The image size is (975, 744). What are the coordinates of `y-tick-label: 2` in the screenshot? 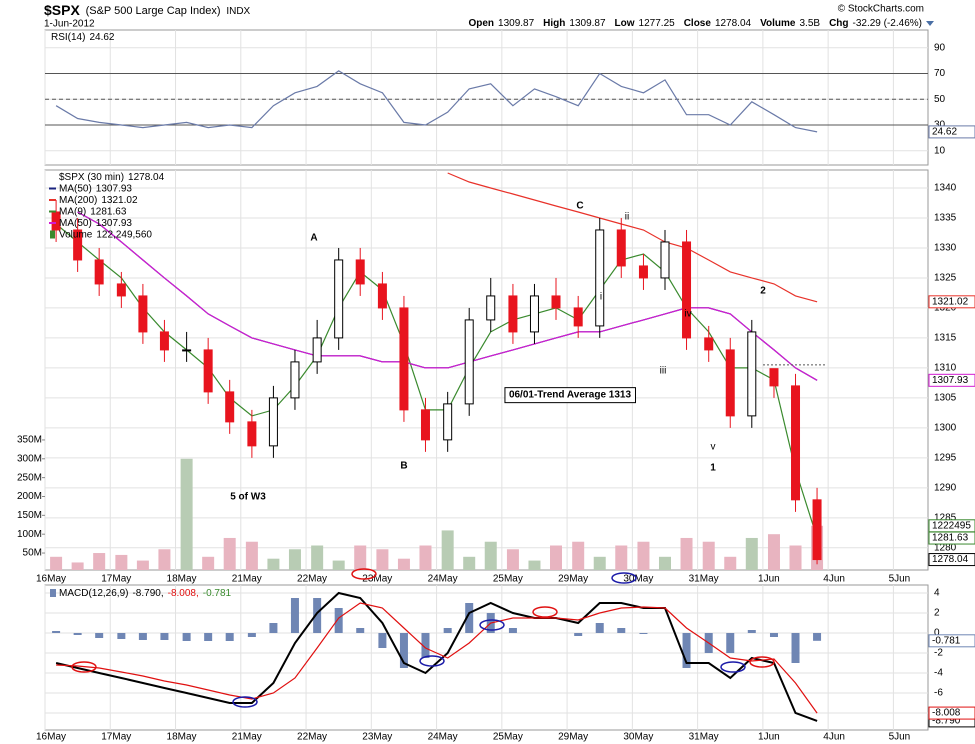 It's located at (937, 613).